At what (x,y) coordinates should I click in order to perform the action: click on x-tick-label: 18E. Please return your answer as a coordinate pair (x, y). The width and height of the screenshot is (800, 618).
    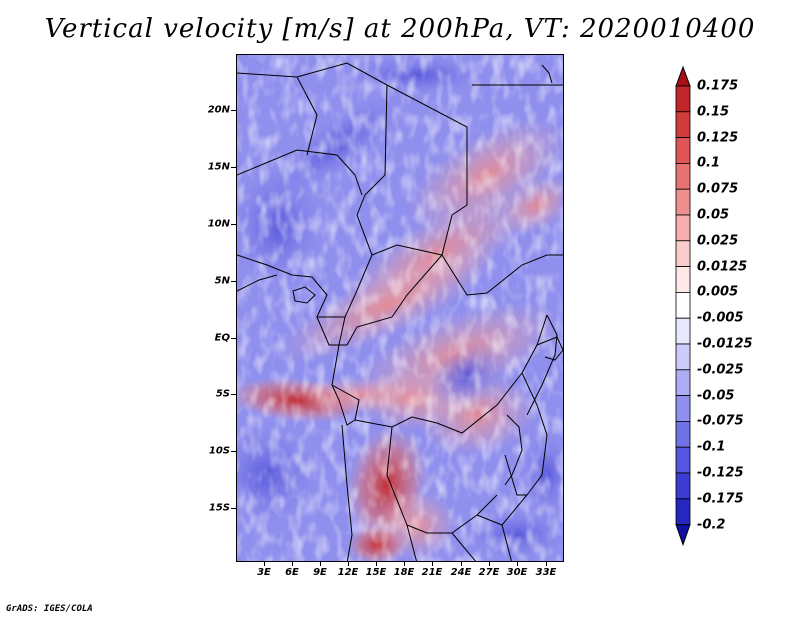
    Looking at the image, I should click on (404, 572).